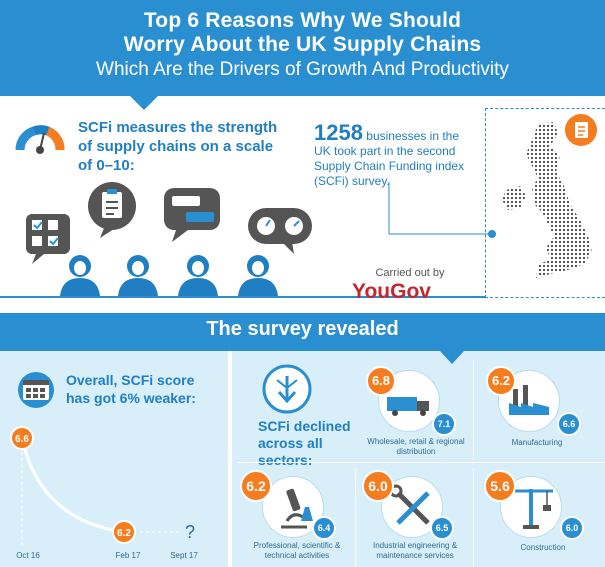 Image resolution: width=605 pixels, height=567 pixels. What do you see at coordinates (572, 528) in the screenshot?
I see `sector-old-score: 6.0` at bounding box center [572, 528].